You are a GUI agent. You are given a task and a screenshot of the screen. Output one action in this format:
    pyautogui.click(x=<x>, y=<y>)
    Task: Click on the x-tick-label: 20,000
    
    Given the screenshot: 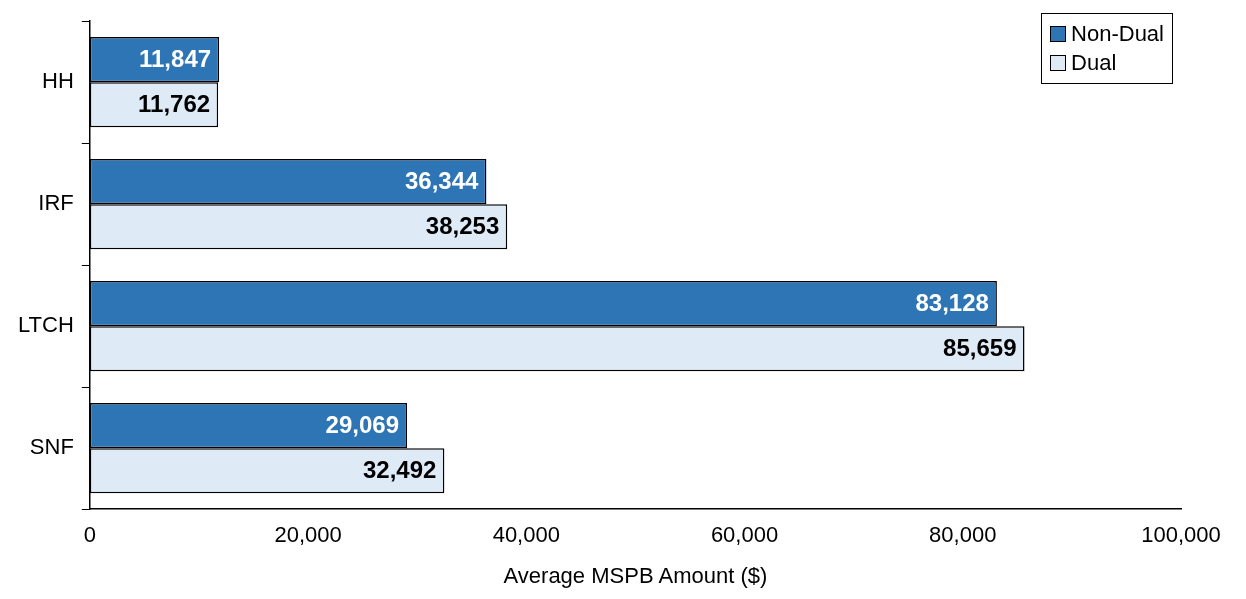 What is the action you would take?
    pyautogui.click(x=308, y=535)
    